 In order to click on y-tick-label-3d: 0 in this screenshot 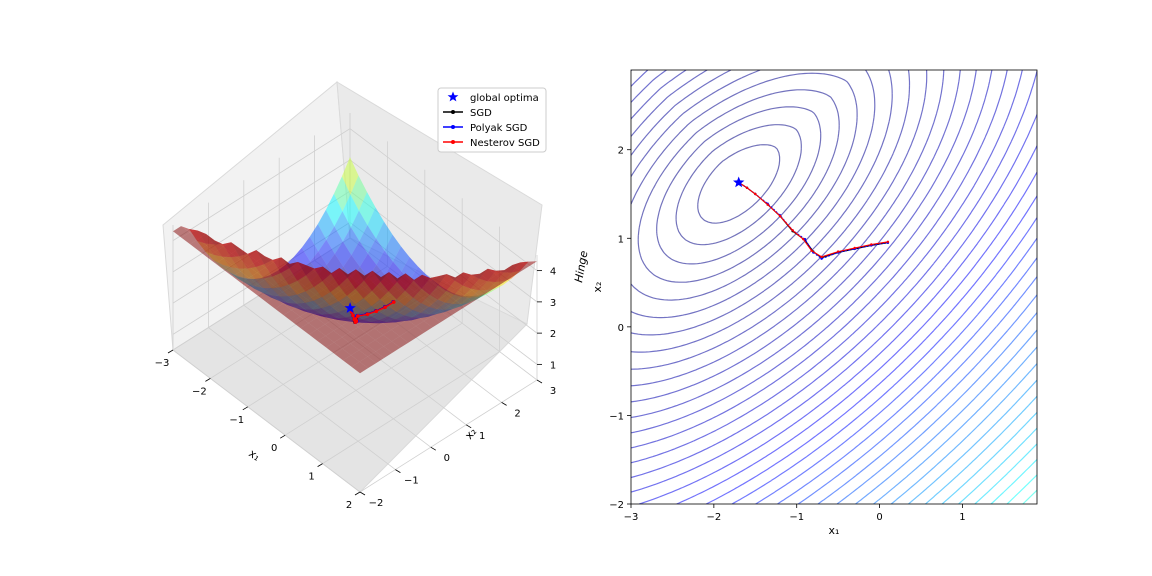, I will do `click(447, 458)`.